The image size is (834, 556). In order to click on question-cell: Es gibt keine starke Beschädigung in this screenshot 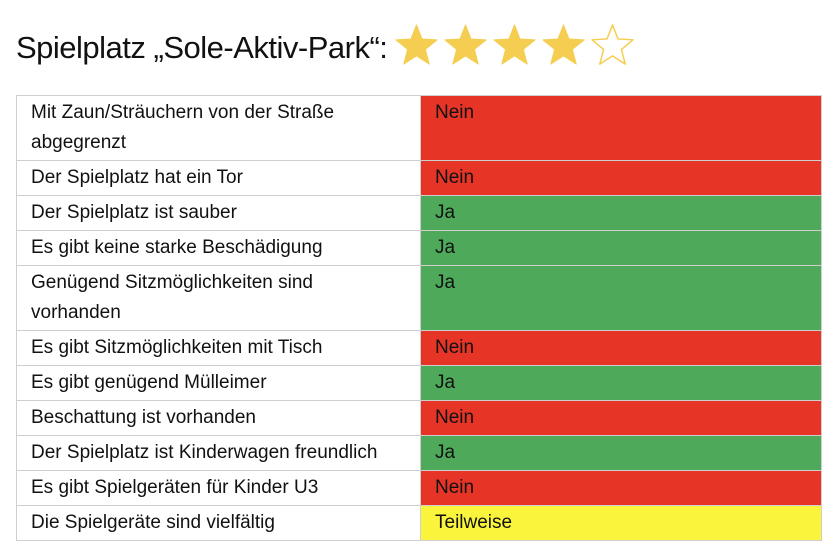, I will do `click(218, 248)`.